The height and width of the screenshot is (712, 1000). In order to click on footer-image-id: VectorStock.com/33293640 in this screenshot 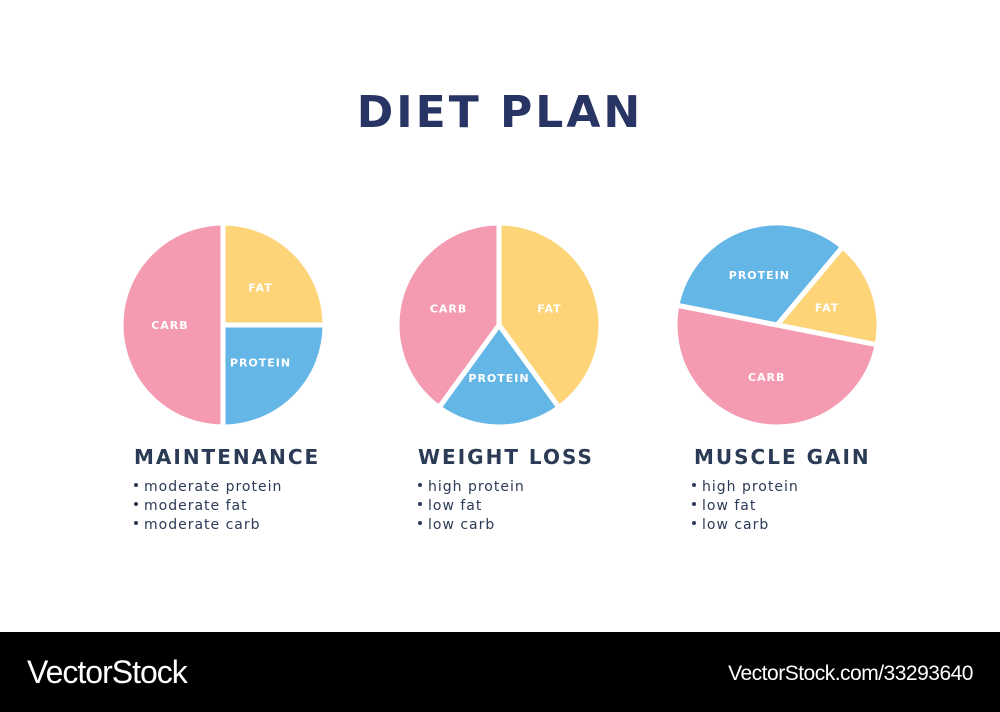, I will do `click(850, 673)`.